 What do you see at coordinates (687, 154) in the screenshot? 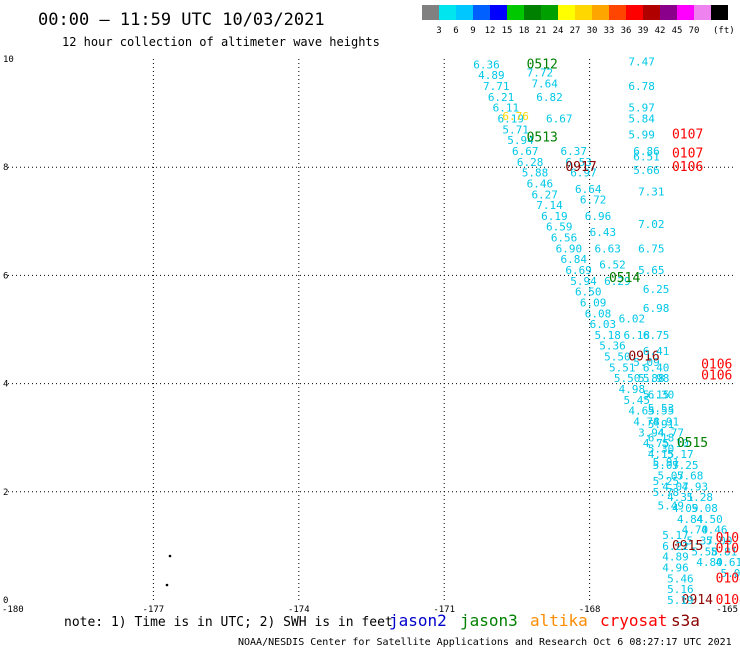
I see `pass-time-label: 0107` at bounding box center [687, 154].